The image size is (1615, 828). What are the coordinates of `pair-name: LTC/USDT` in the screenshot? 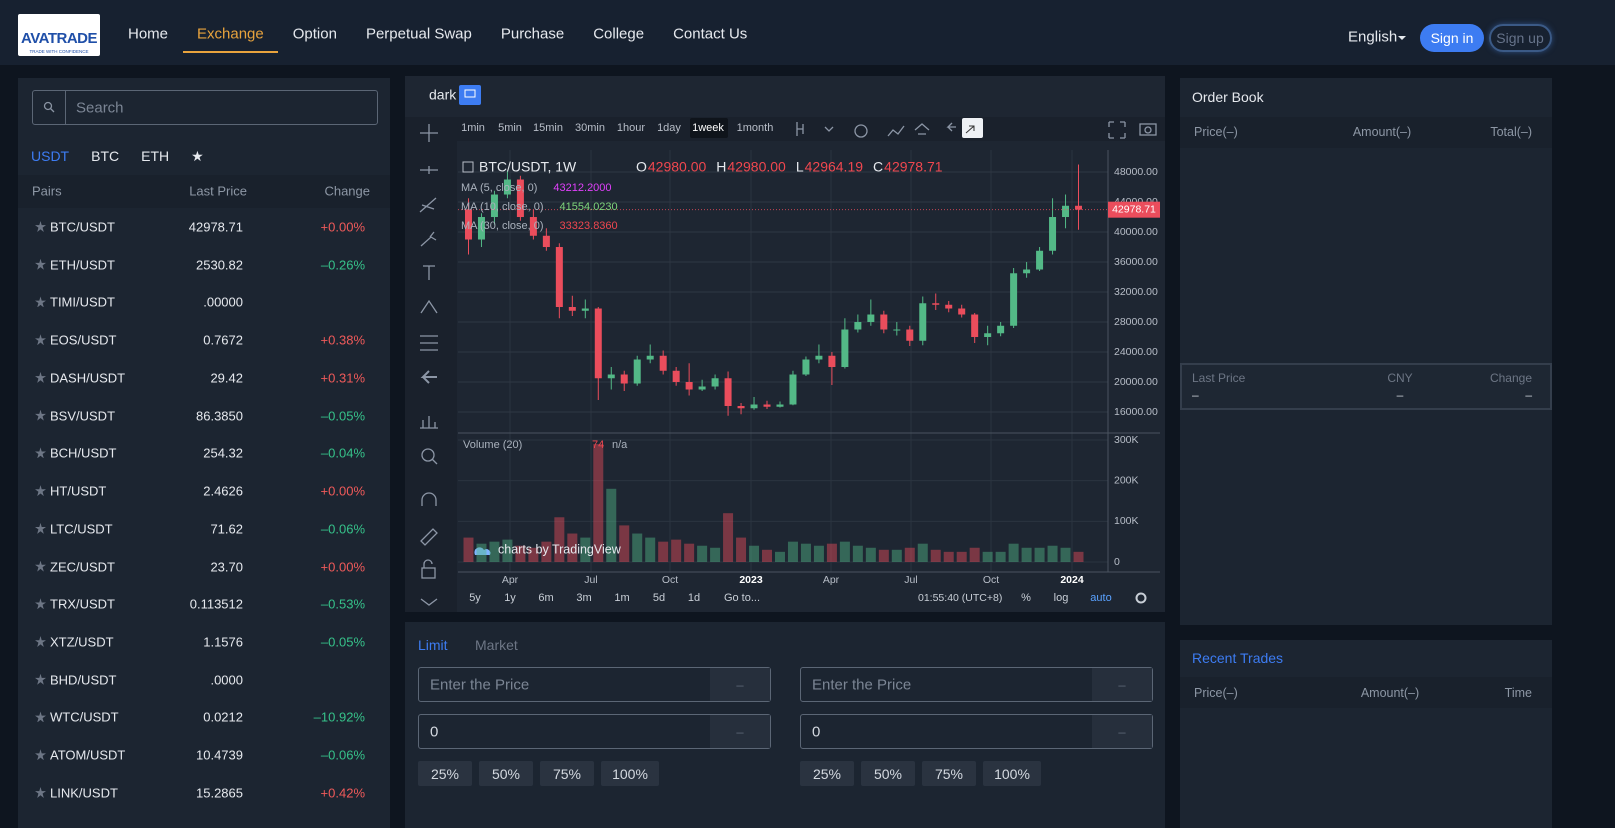 It's located at (81, 529).